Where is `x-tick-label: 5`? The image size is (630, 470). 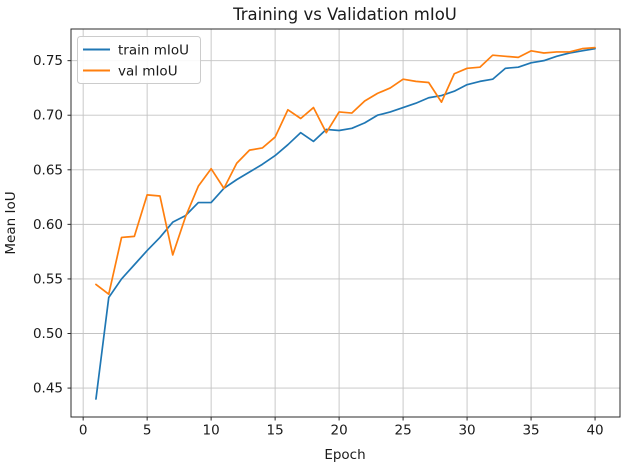 x-tick-label: 5 is located at coordinates (147, 431).